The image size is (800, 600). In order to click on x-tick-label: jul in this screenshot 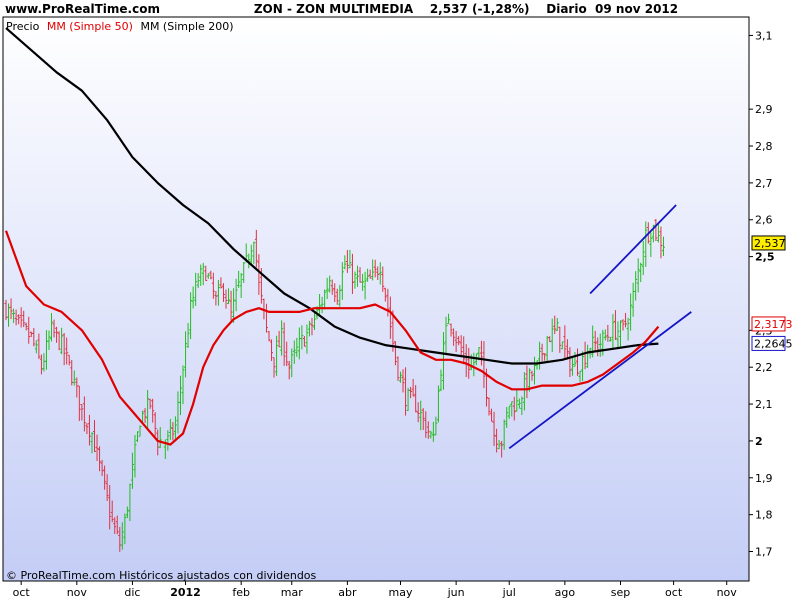, I will do `click(509, 592)`.